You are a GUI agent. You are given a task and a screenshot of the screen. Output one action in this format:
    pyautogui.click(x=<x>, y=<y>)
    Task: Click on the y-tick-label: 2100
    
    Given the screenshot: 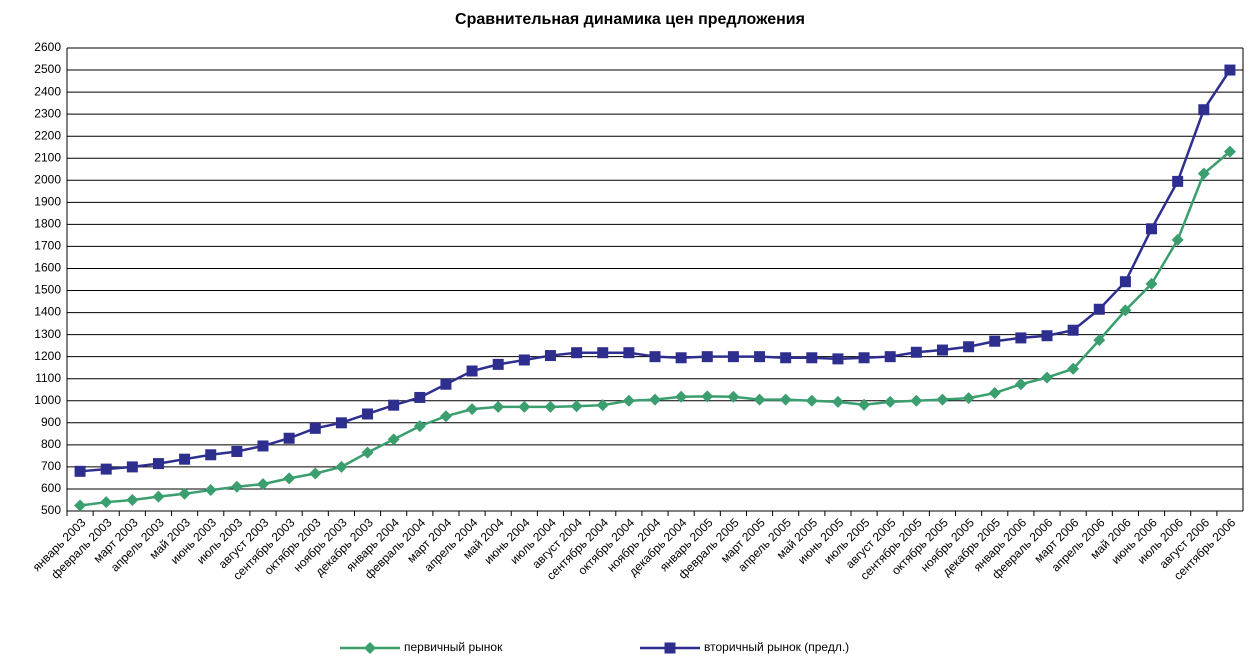 What is the action you would take?
    pyautogui.click(x=47, y=157)
    